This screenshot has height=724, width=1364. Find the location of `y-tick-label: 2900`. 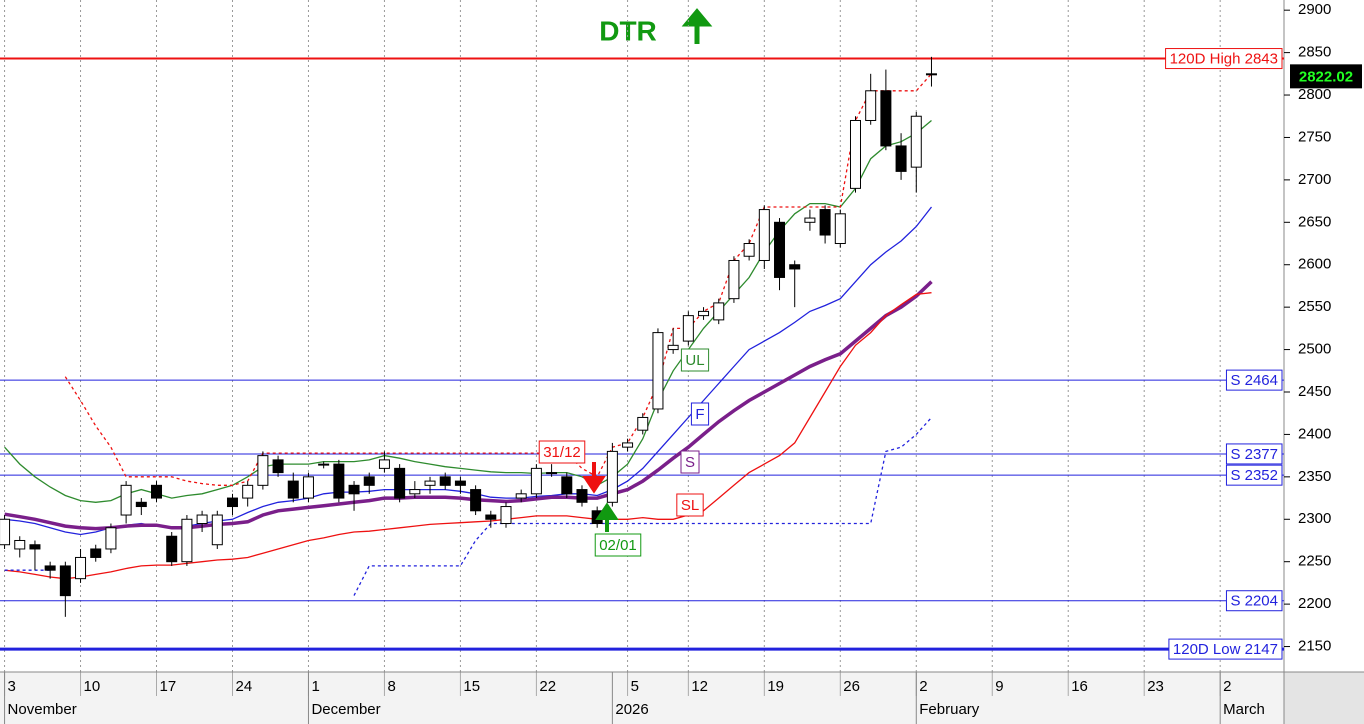

y-tick-label: 2900 is located at coordinates (1314, 9).